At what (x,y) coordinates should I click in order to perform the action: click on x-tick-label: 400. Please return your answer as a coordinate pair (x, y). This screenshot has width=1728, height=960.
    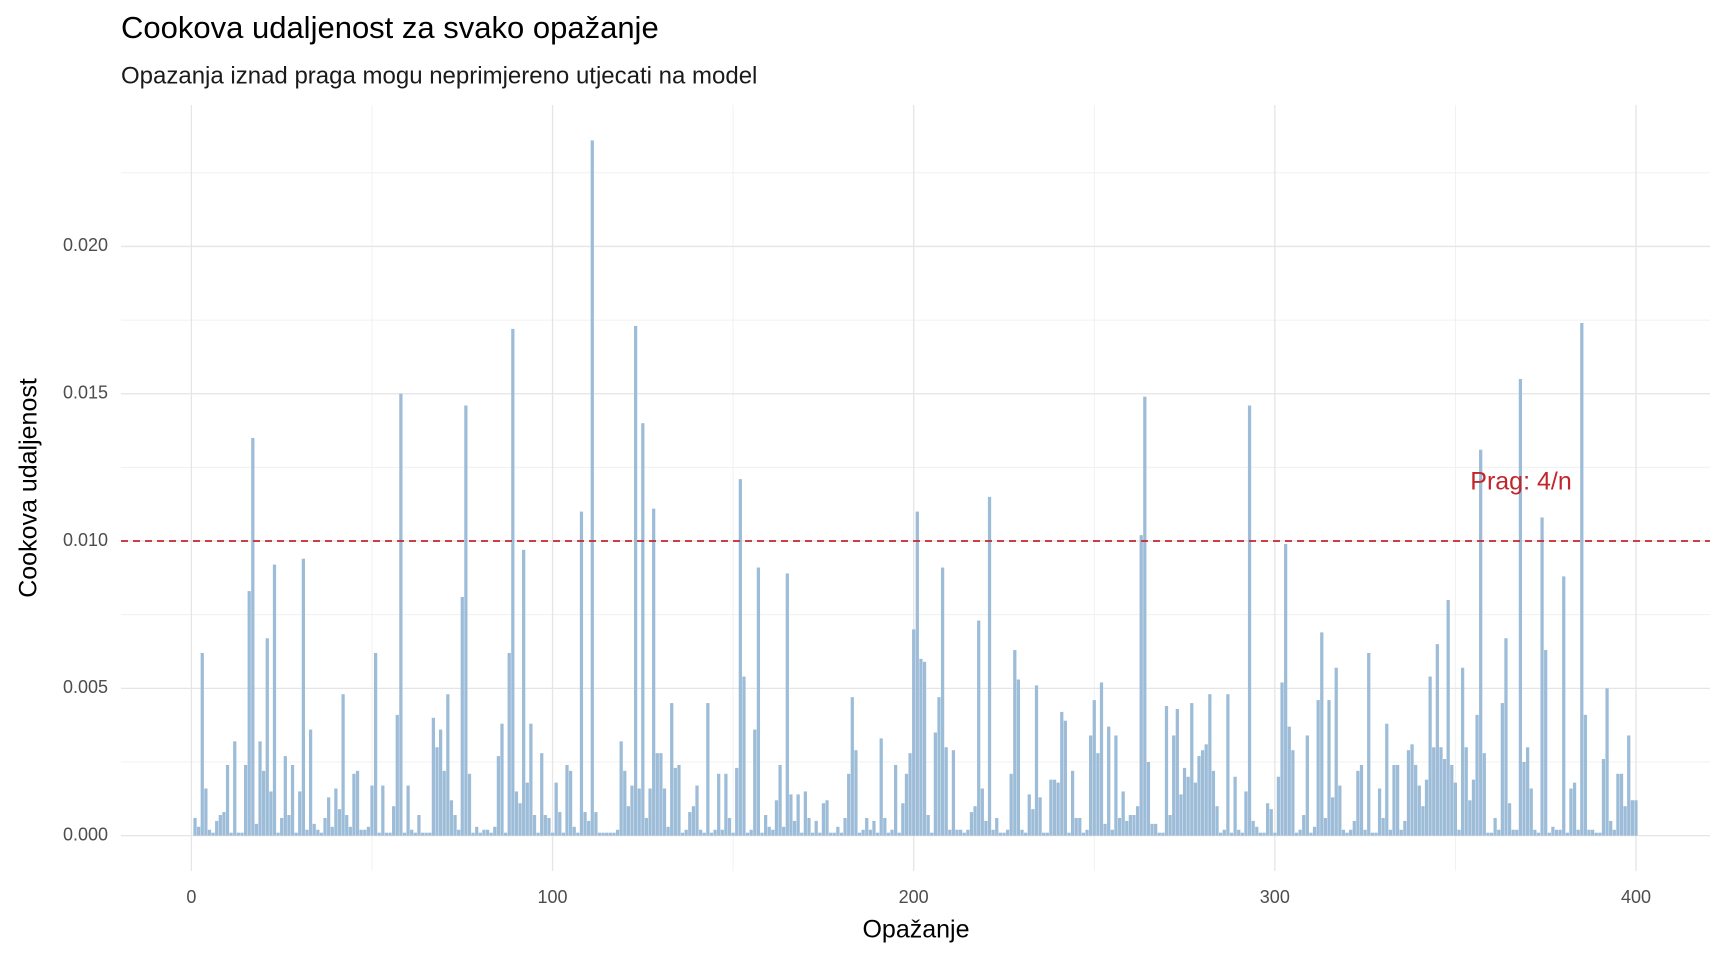
    Looking at the image, I should click on (1636, 897).